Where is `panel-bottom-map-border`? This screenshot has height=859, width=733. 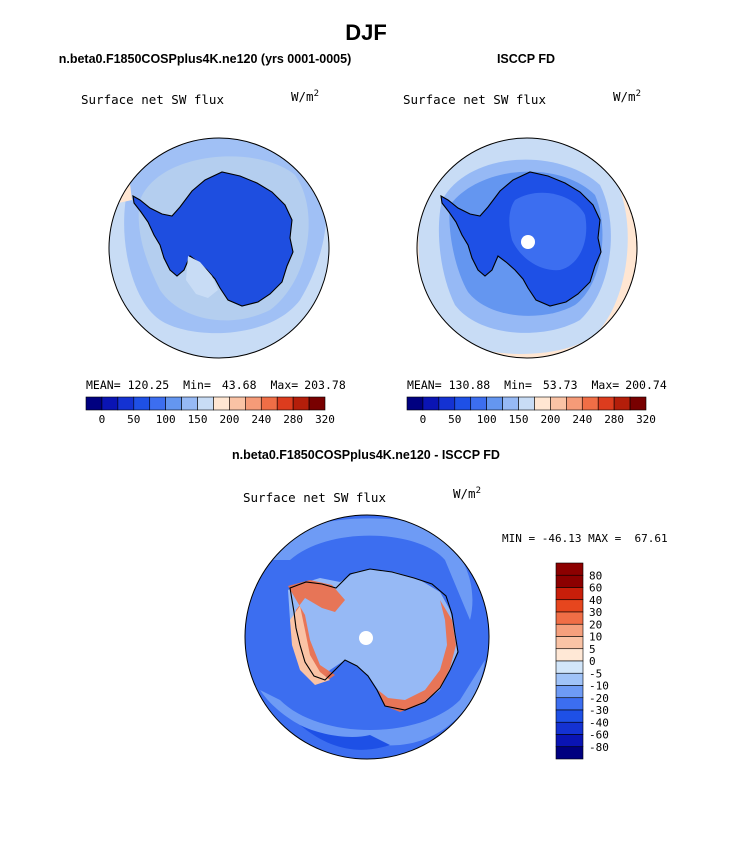 panel-bottom-map-border is located at coordinates (367, 637).